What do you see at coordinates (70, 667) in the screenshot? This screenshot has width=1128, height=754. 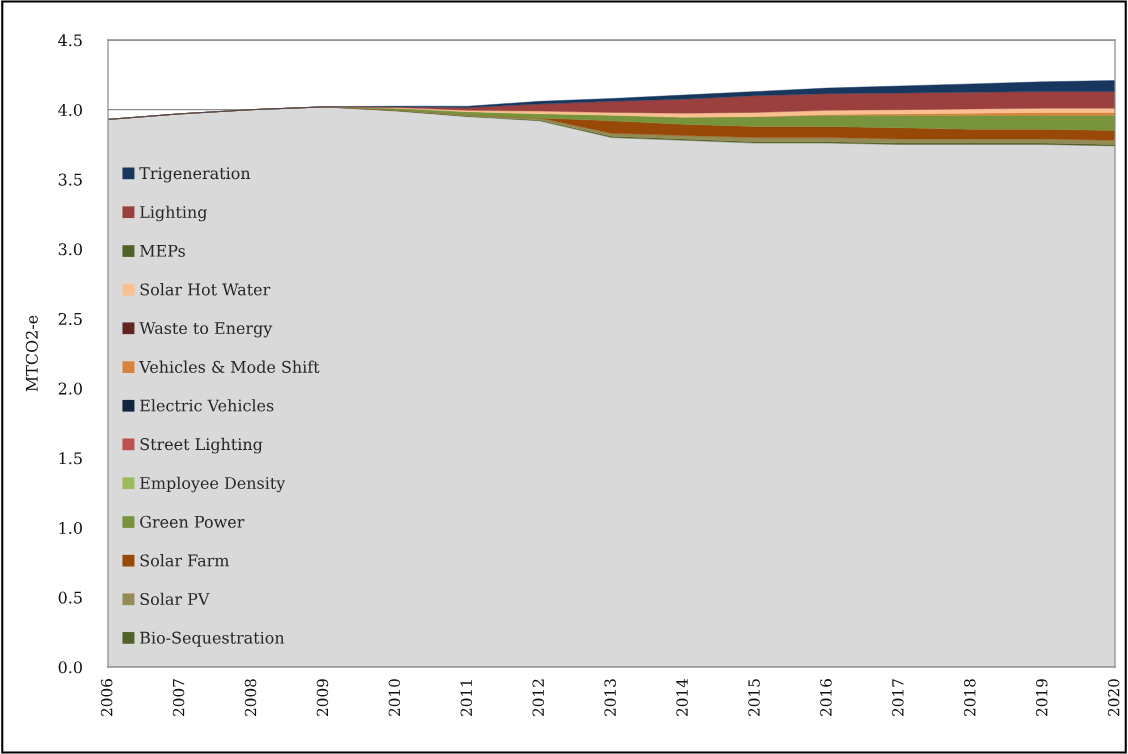 I see `y-tick-label: 0.0` at bounding box center [70, 667].